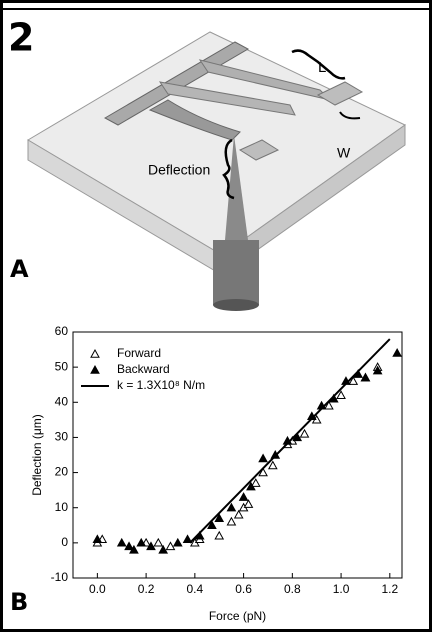 Image resolution: width=432 pixels, height=632 pixels. I want to click on tip-base, so click(236, 305).